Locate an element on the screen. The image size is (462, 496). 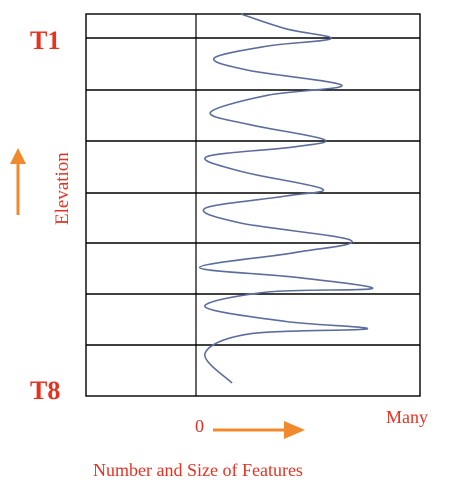
x-direction-arrow is located at coordinates (259, 430).